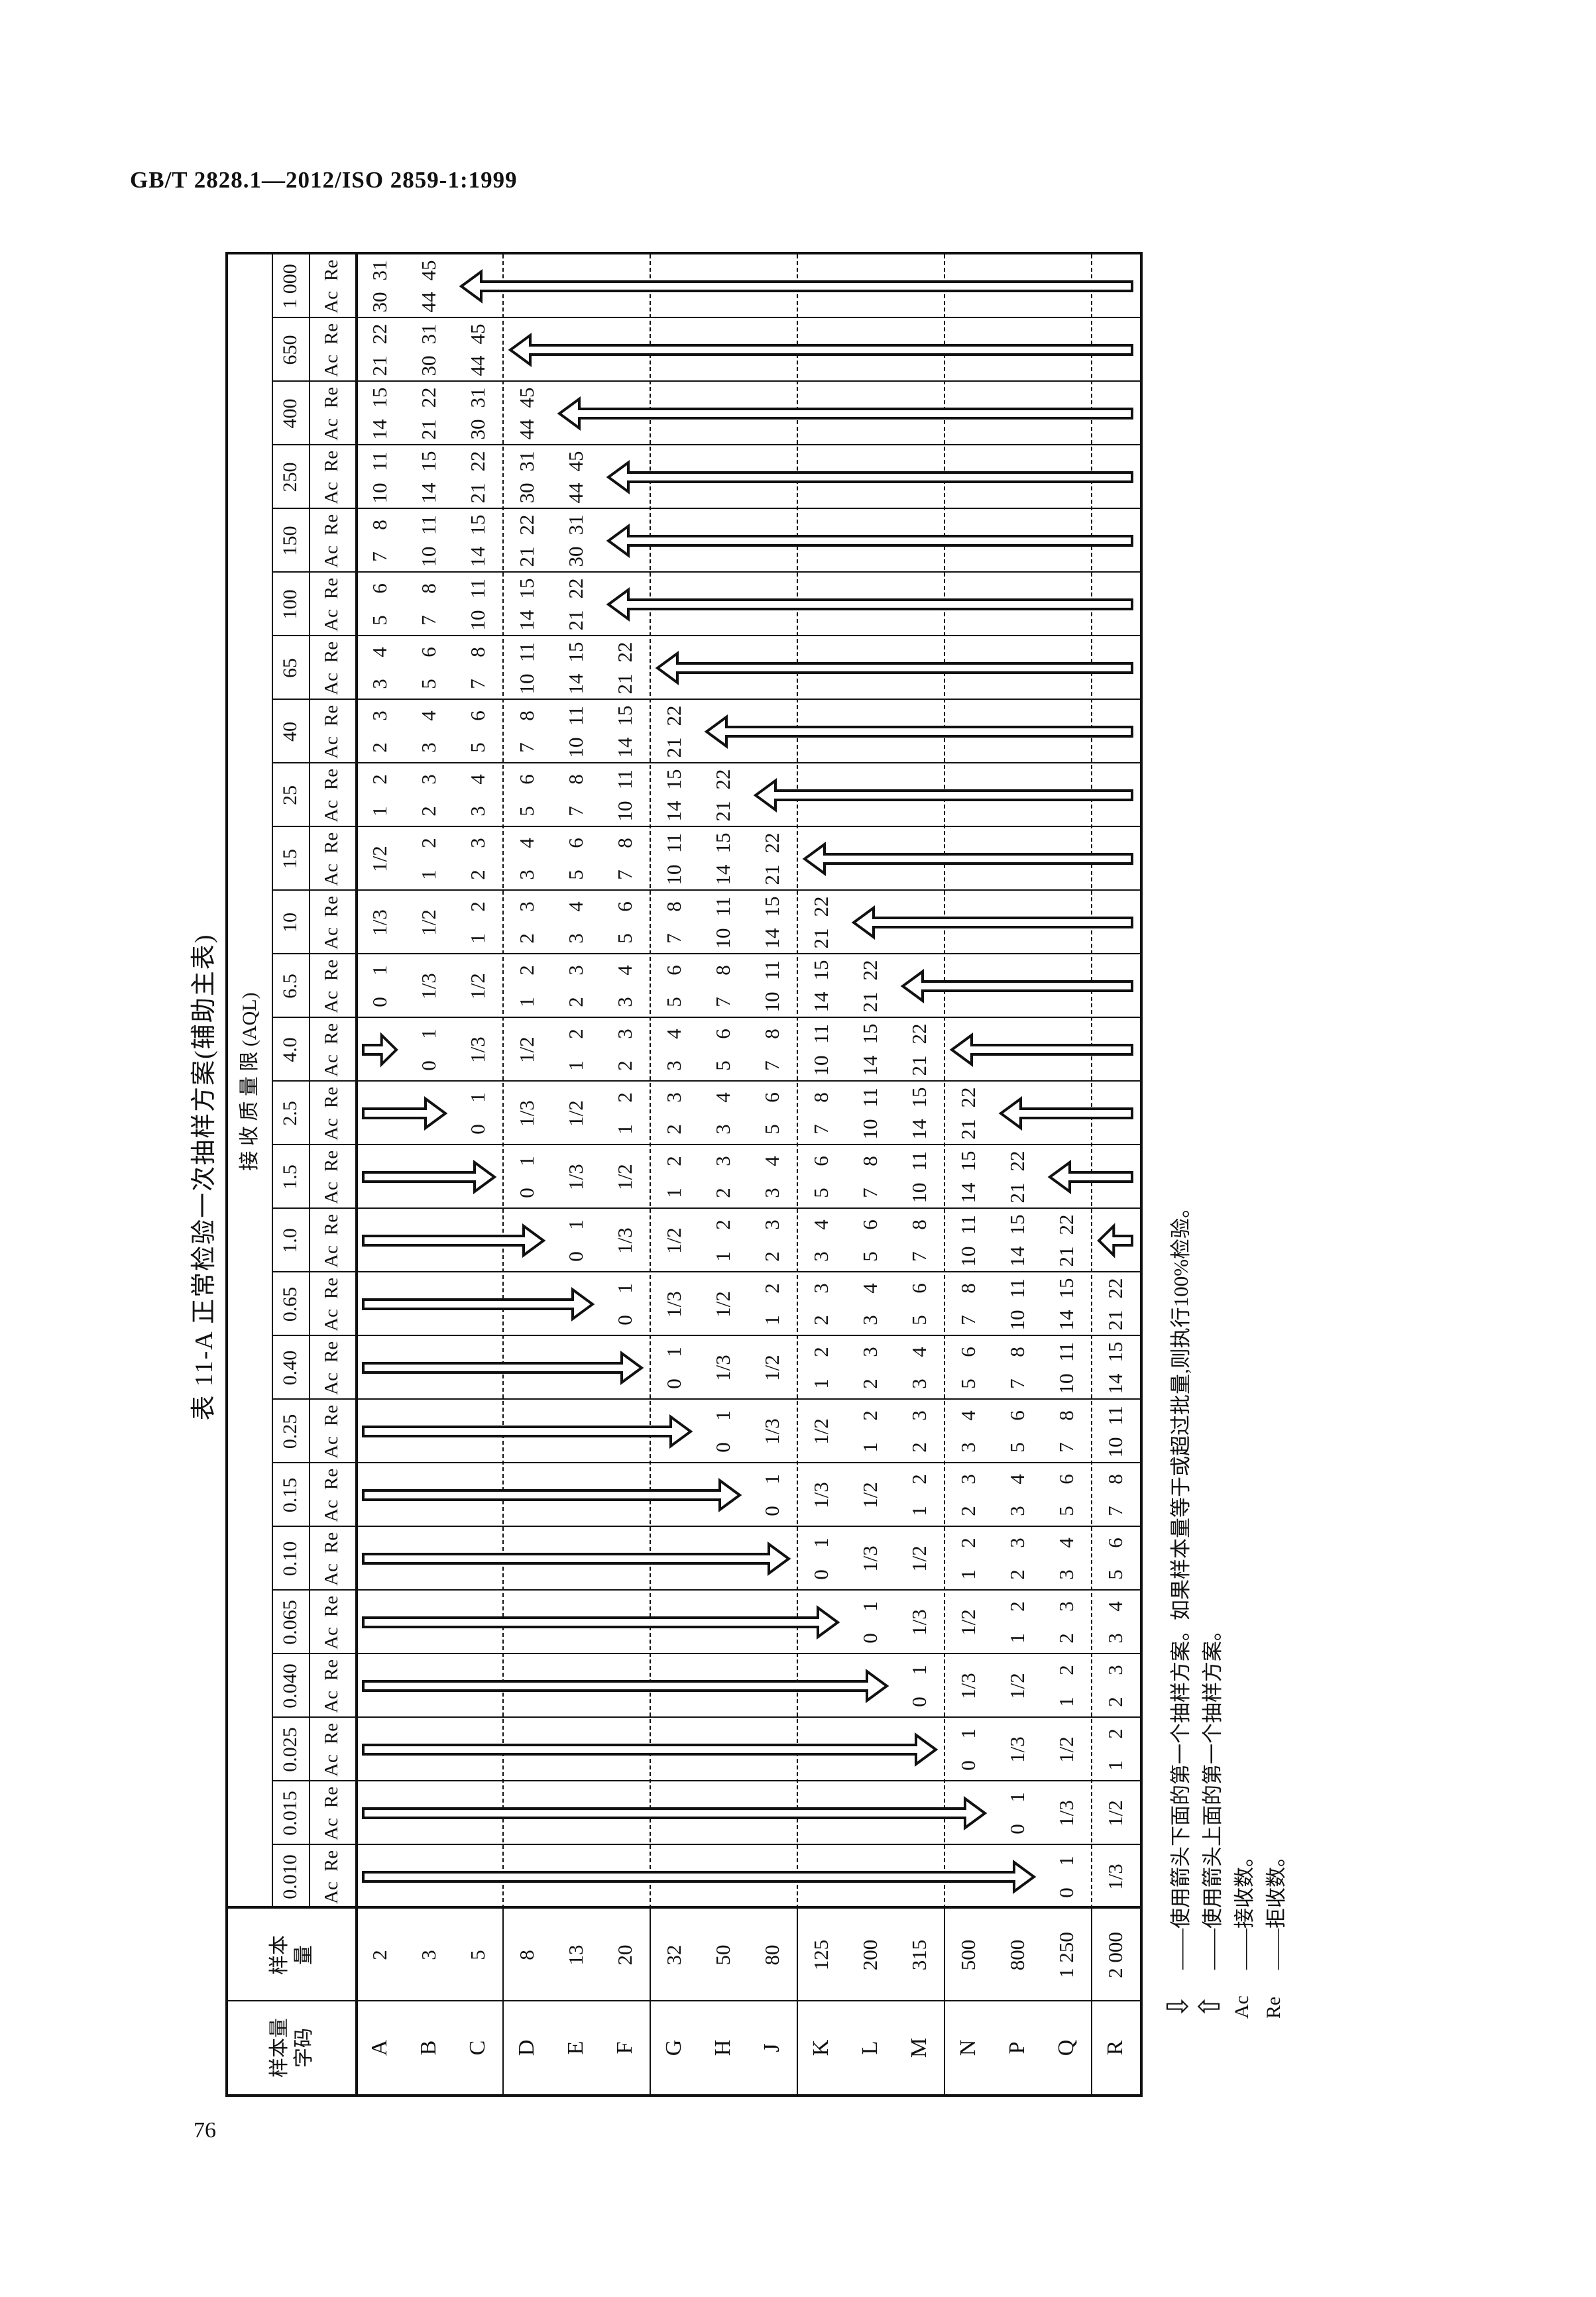 The width and height of the screenshot is (1596, 2297). I want to click on code-header-label: 样本量字码, so click(291, 2048).